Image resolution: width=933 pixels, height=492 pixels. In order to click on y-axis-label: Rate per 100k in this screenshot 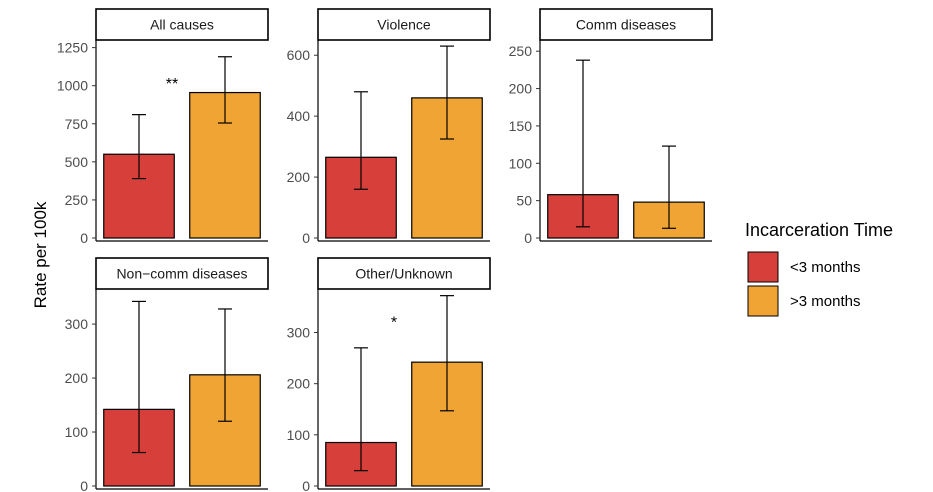, I will do `click(40, 254)`.